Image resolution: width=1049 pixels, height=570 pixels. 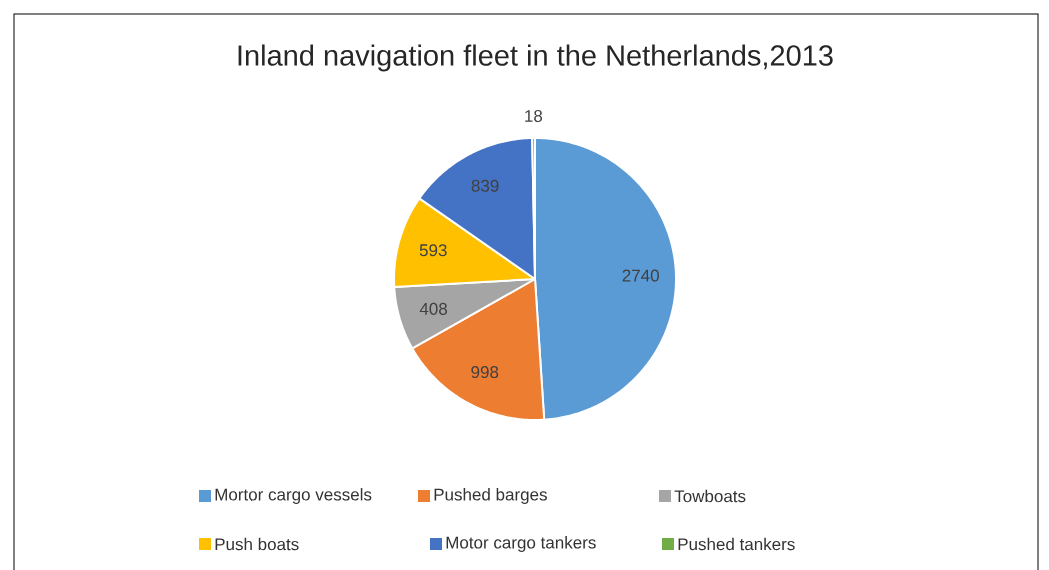 What do you see at coordinates (535, 58) in the screenshot?
I see `chart-title: Inland navigation fleet in the Netherlands,2013` at bounding box center [535, 58].